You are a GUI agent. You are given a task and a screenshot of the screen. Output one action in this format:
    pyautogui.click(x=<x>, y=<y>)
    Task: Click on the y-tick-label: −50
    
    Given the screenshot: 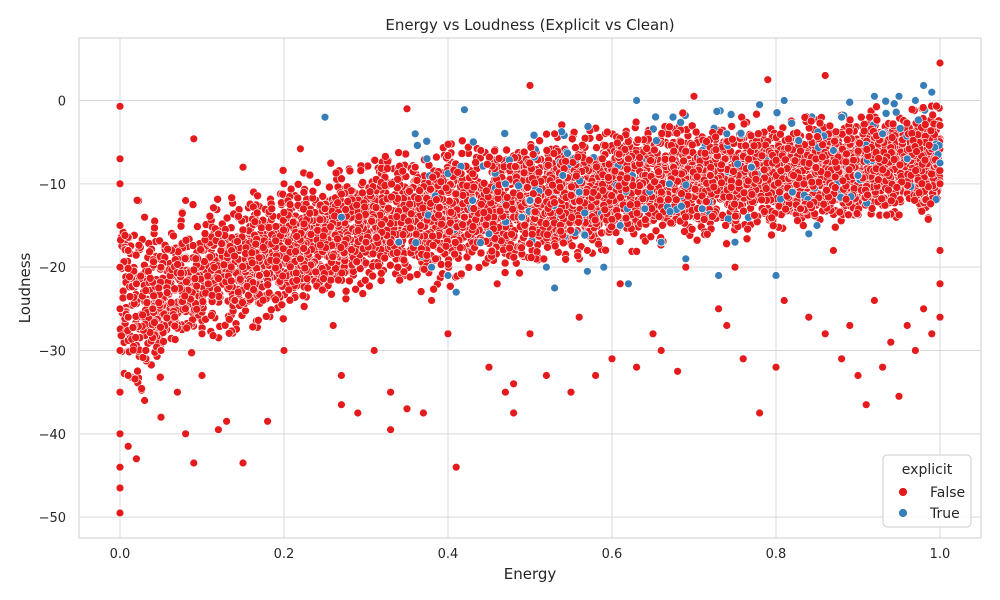 What is the action you would take?
    pyautogui.click(x=52, y=518)
    